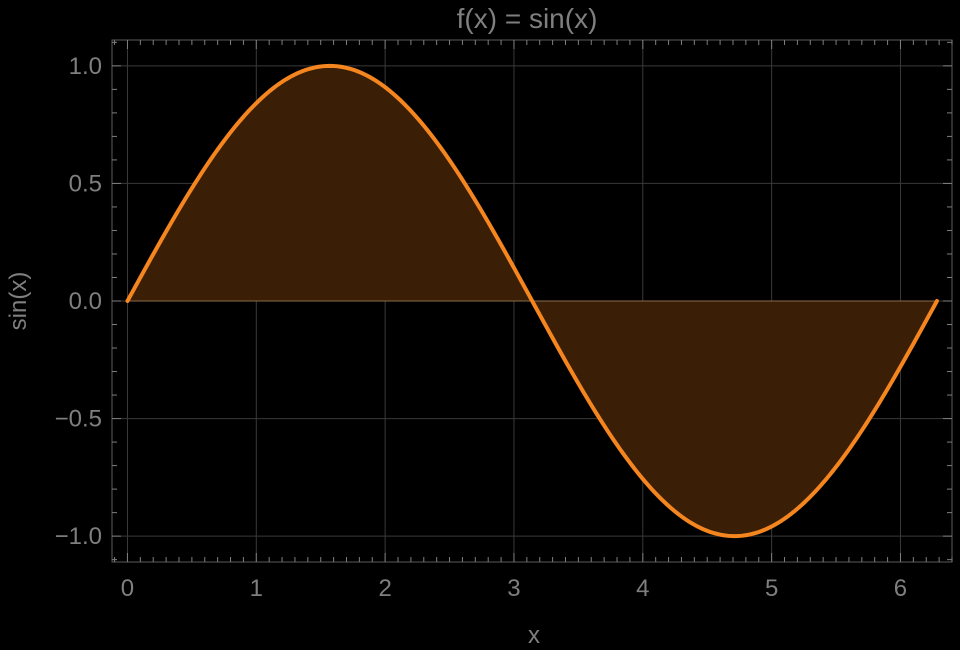 The height and width of the screenshot is (650, 960). I want to click on y-axis-label: sin(x), so click(18, 301).